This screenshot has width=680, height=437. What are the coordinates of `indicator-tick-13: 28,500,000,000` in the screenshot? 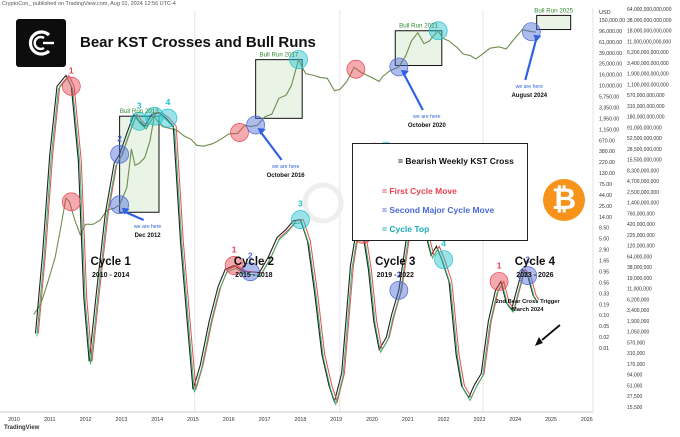 It's located at (644, 150).